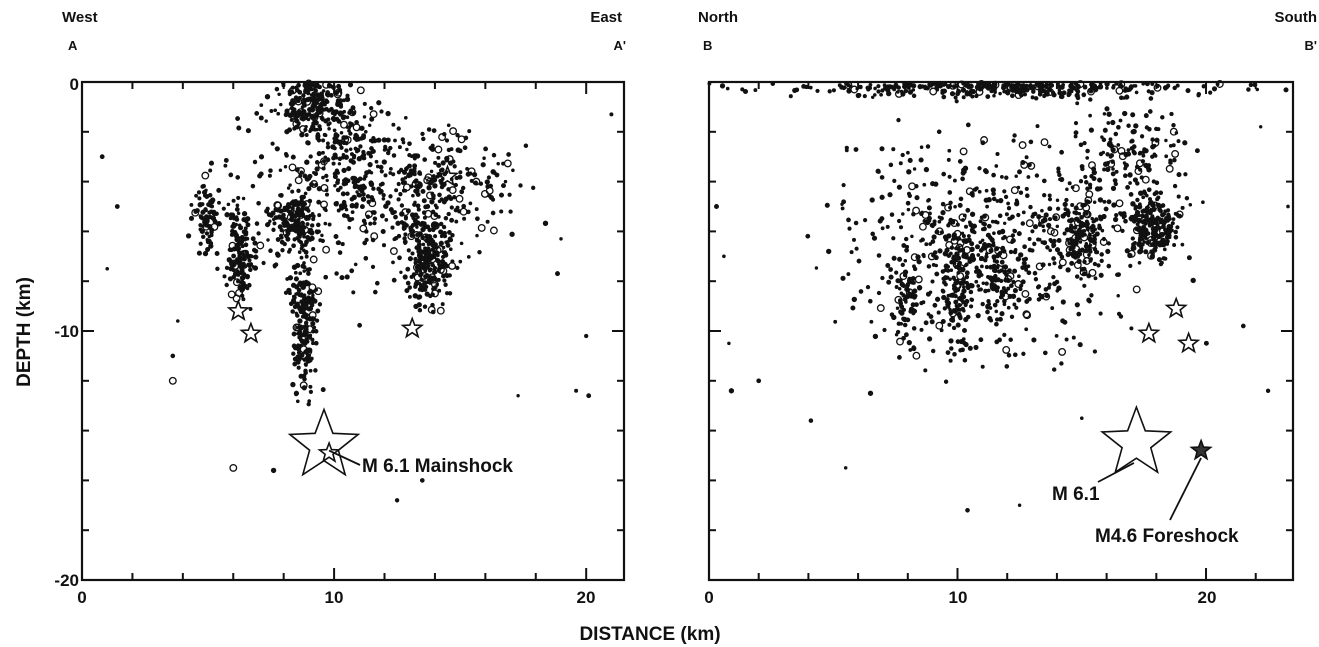  I want to click on panel-a-ytick-20: -20, so click(66, 580).